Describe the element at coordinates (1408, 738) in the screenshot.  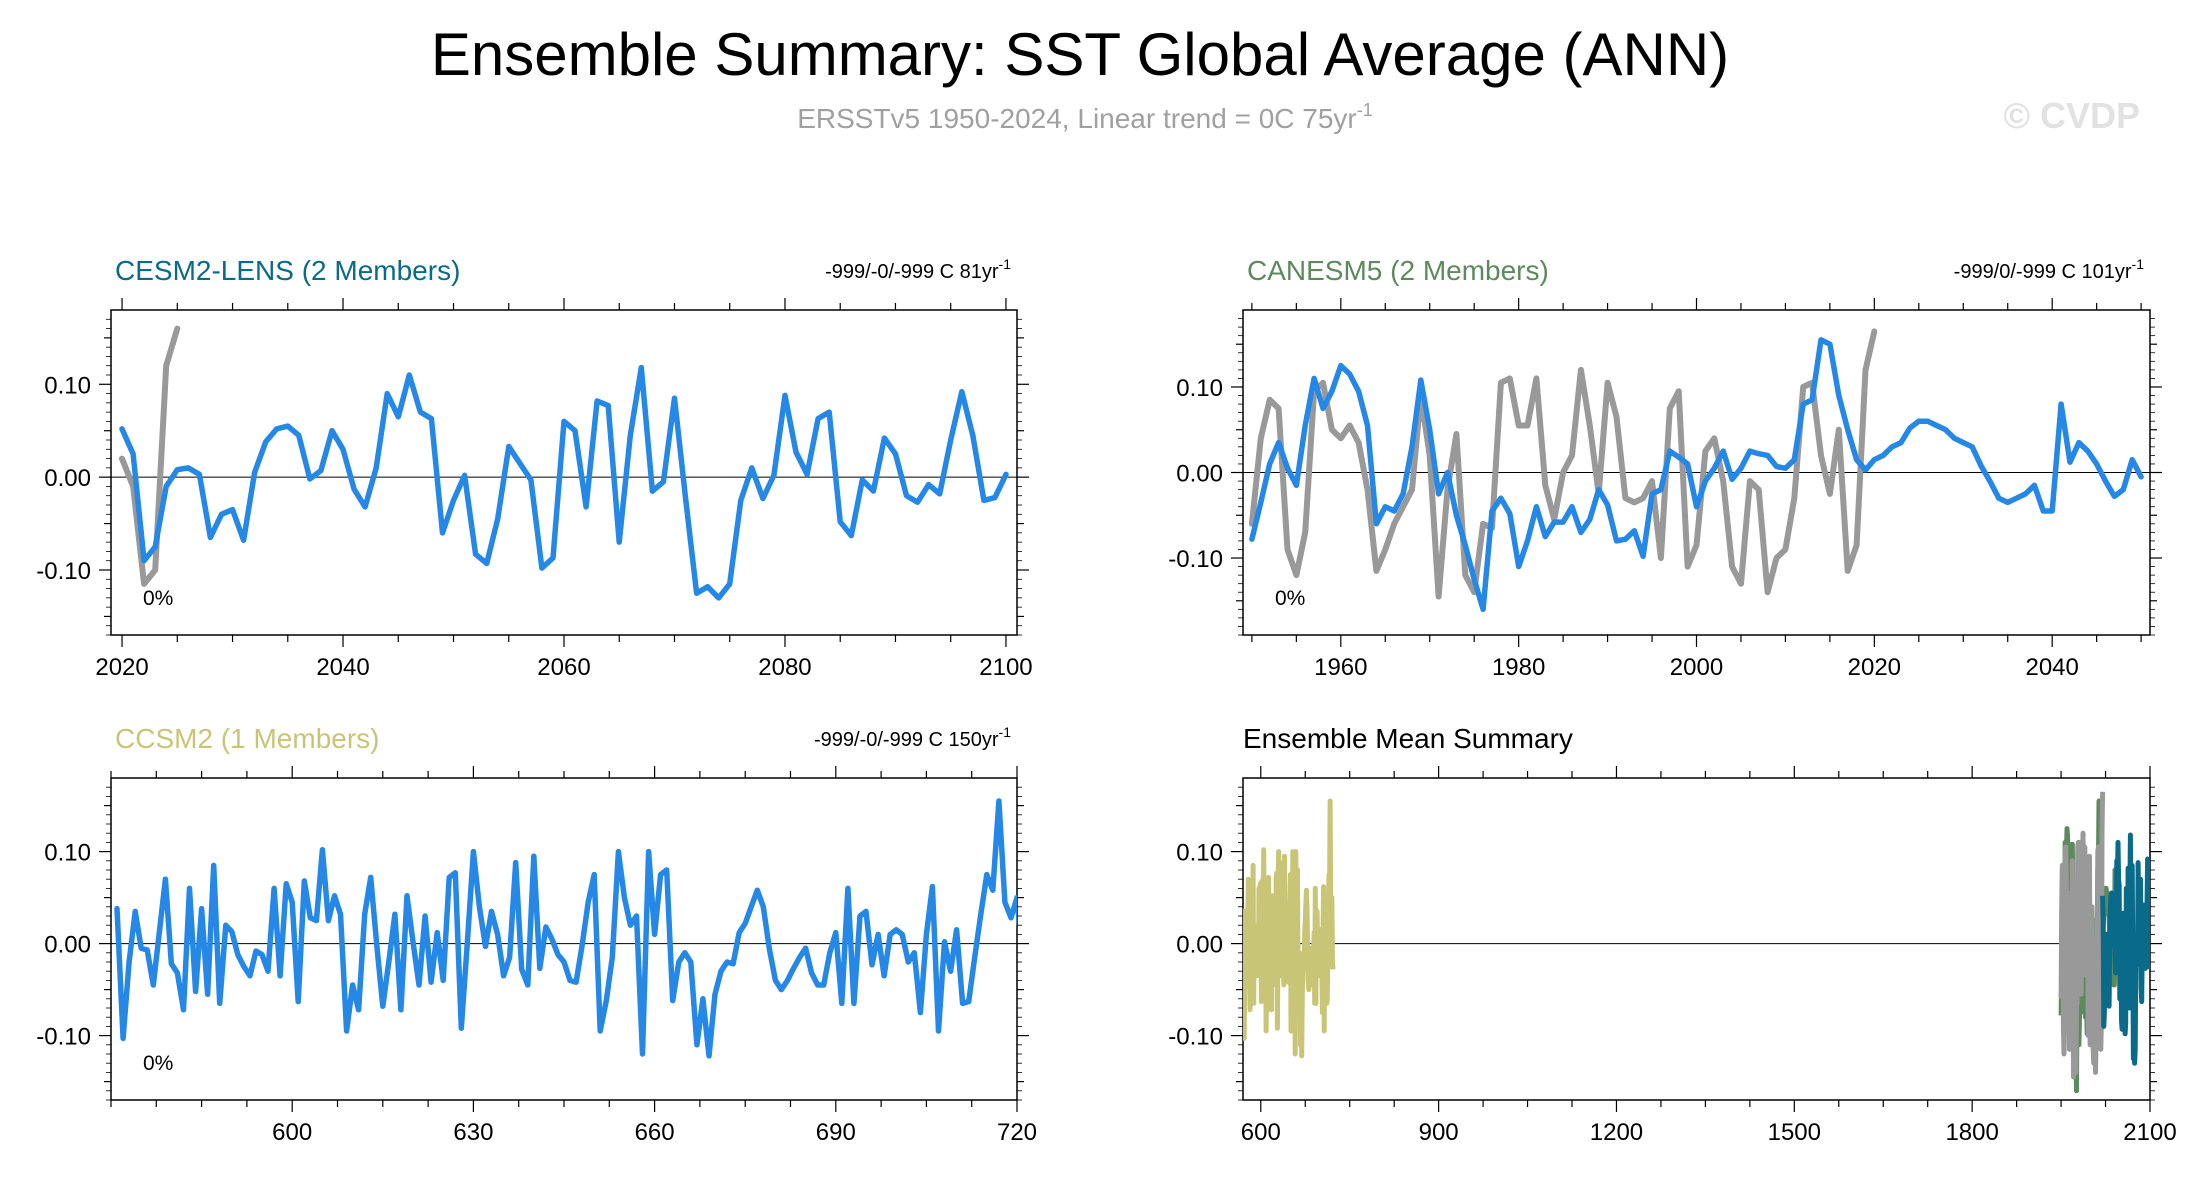
I see `panel-title: Ensemble Mean Summary` at that location.